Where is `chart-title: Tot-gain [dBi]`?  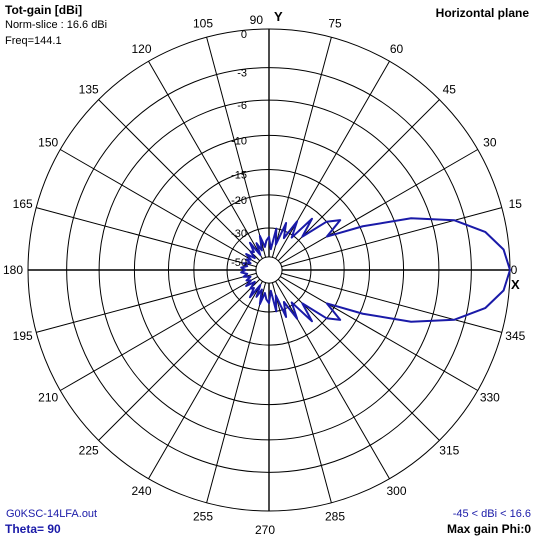 chart-title: Tot-gain [dBi] is located at coordinates (44, 10).